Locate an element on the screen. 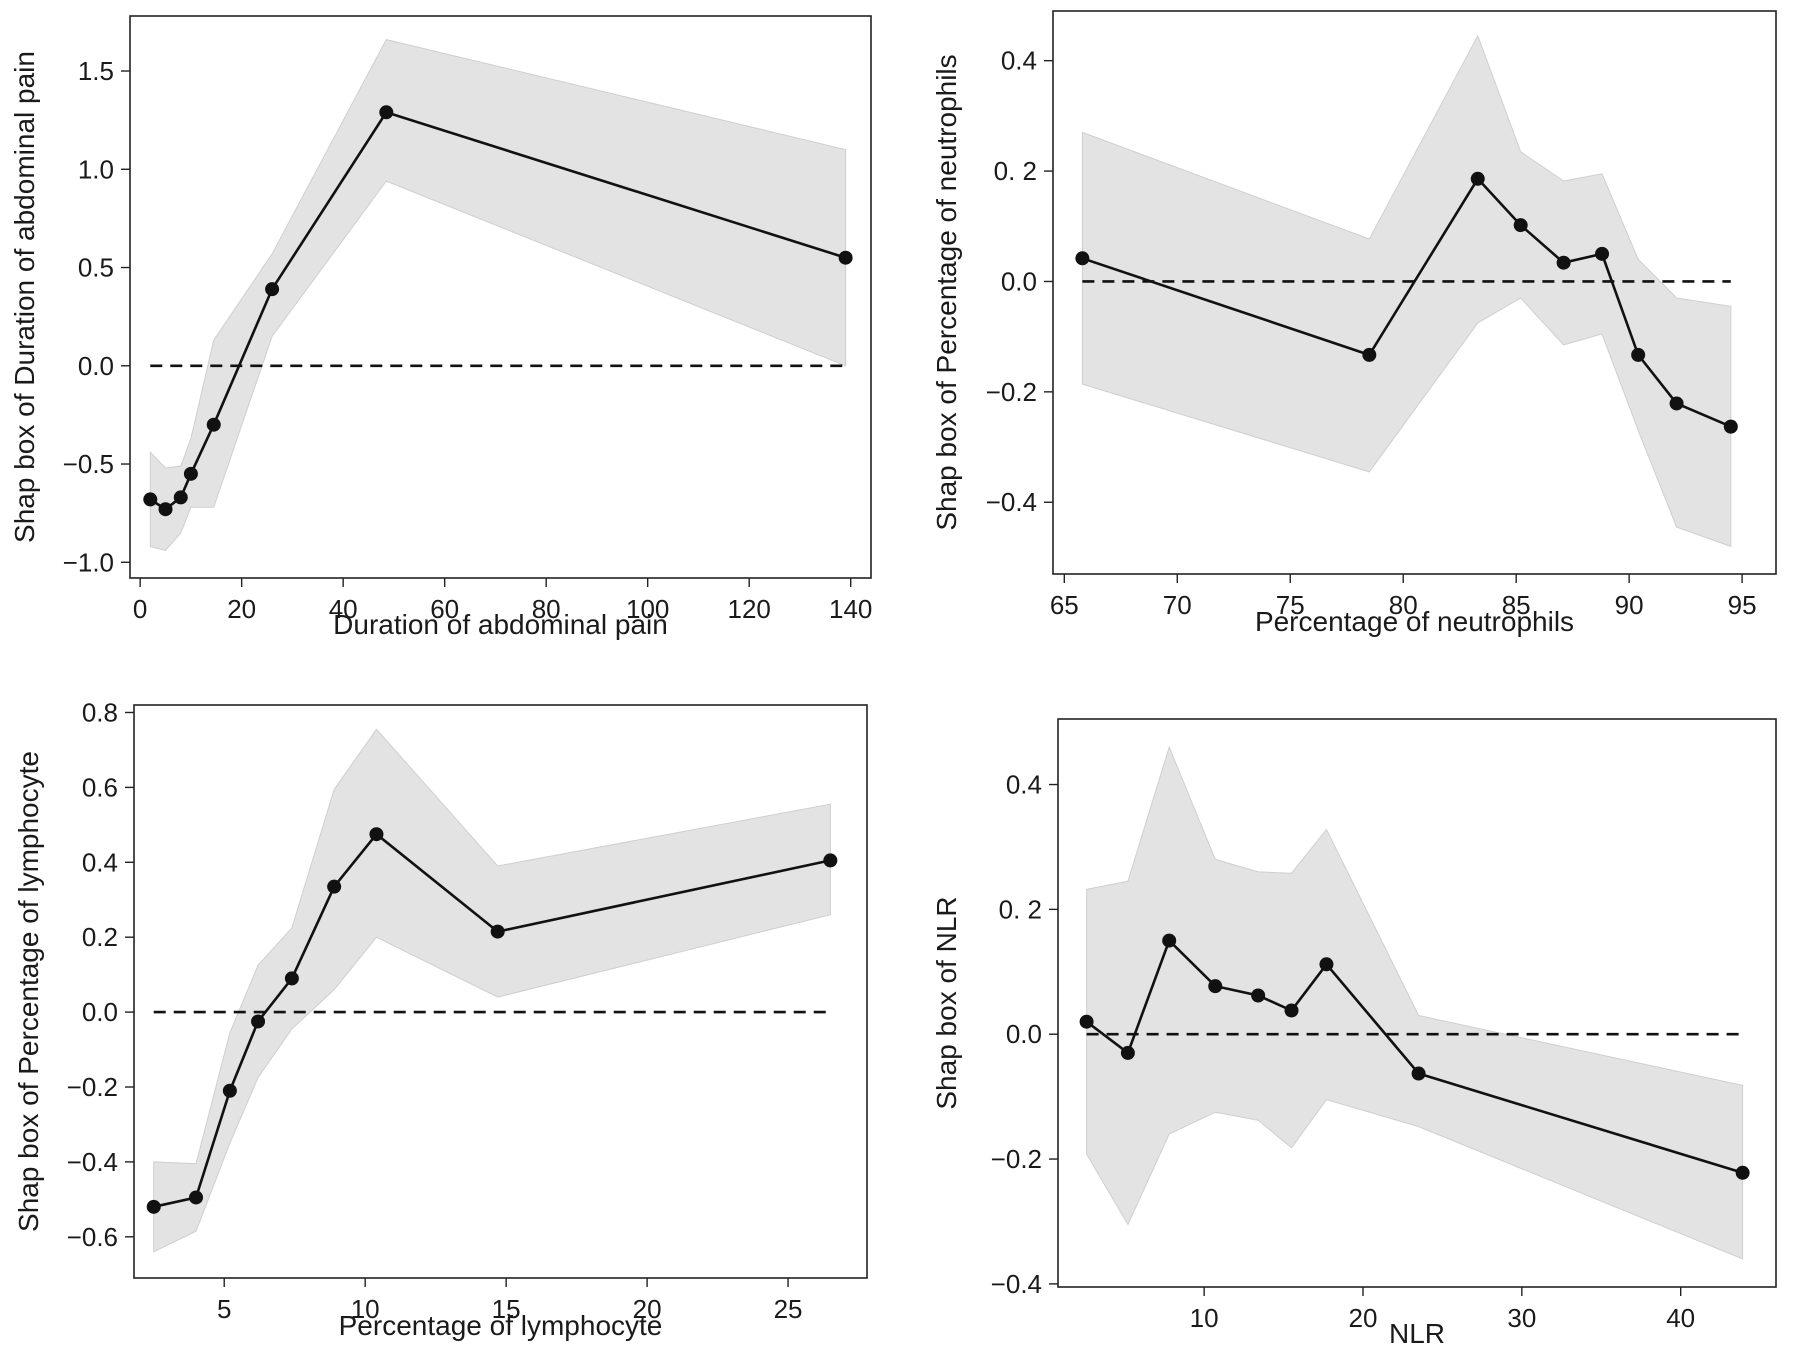 Image resolution: width=1795 pixels, height=1361 pixels. y-tick-label: 1.5 is located at coordinates (96, 71).